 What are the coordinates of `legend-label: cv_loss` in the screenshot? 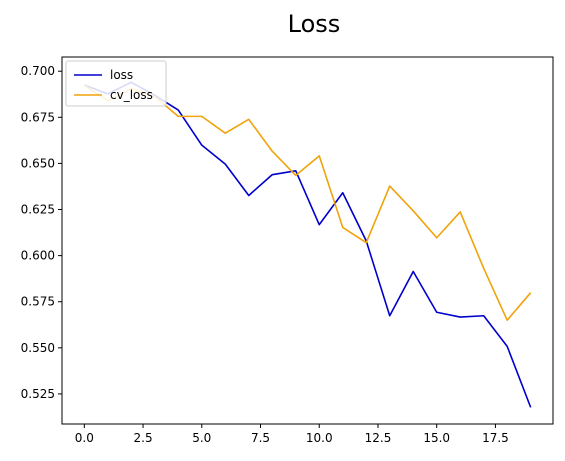 It's located at (131, 95).